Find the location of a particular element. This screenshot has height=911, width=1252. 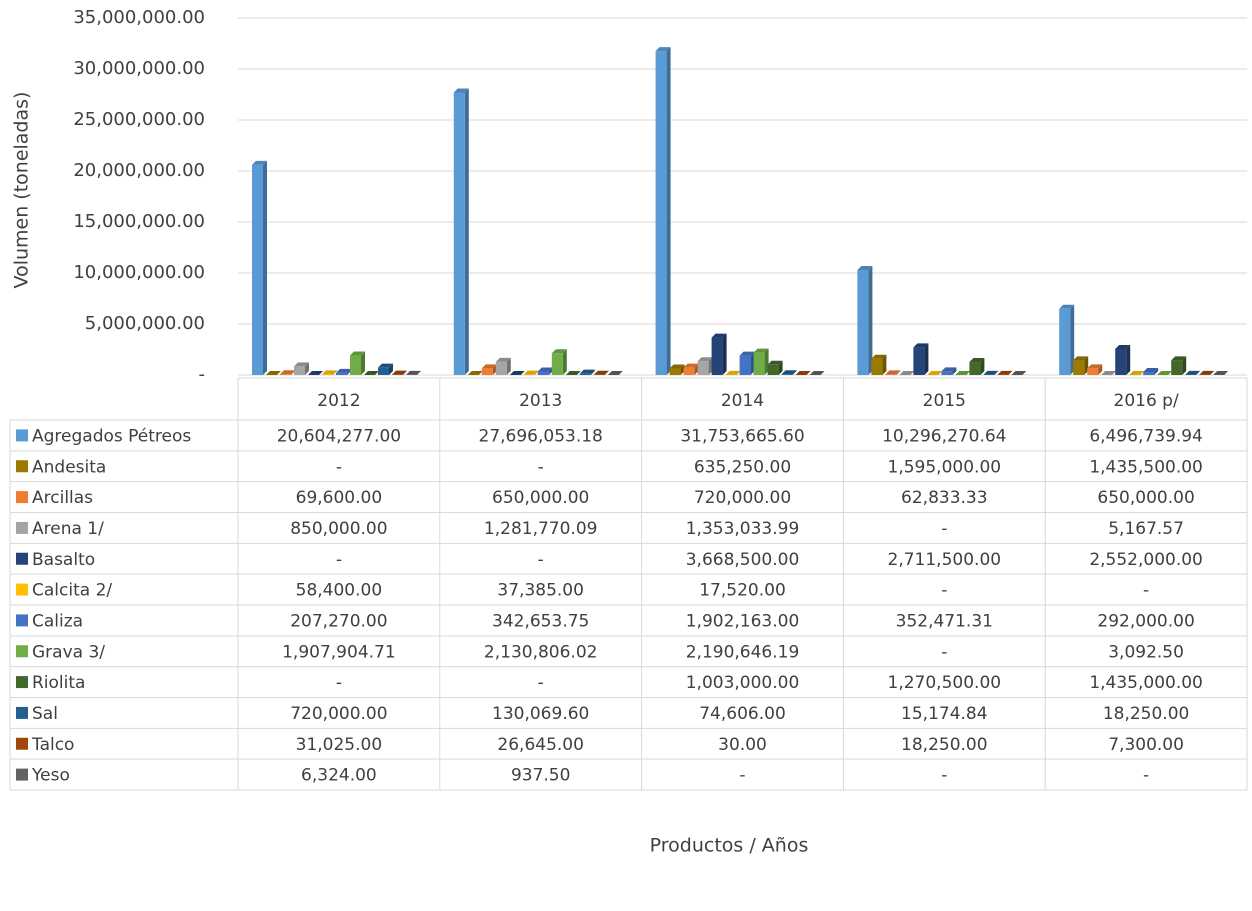

legend-label: Grava 3/ is located at coordinates (68, 652).